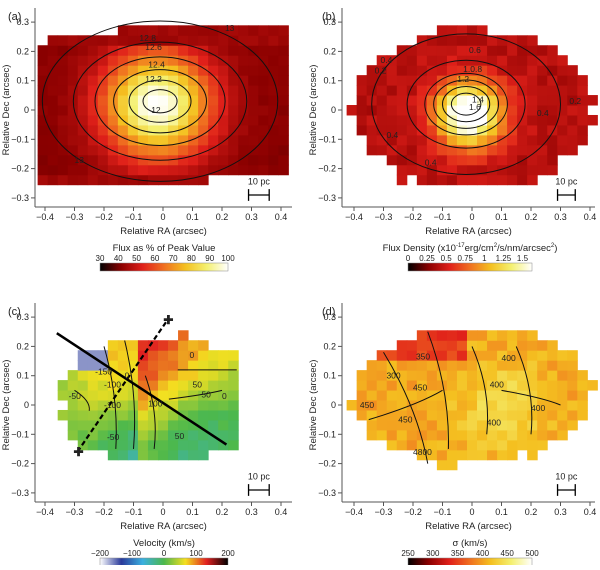  I want to click on scale-bar, so click(258, 490).